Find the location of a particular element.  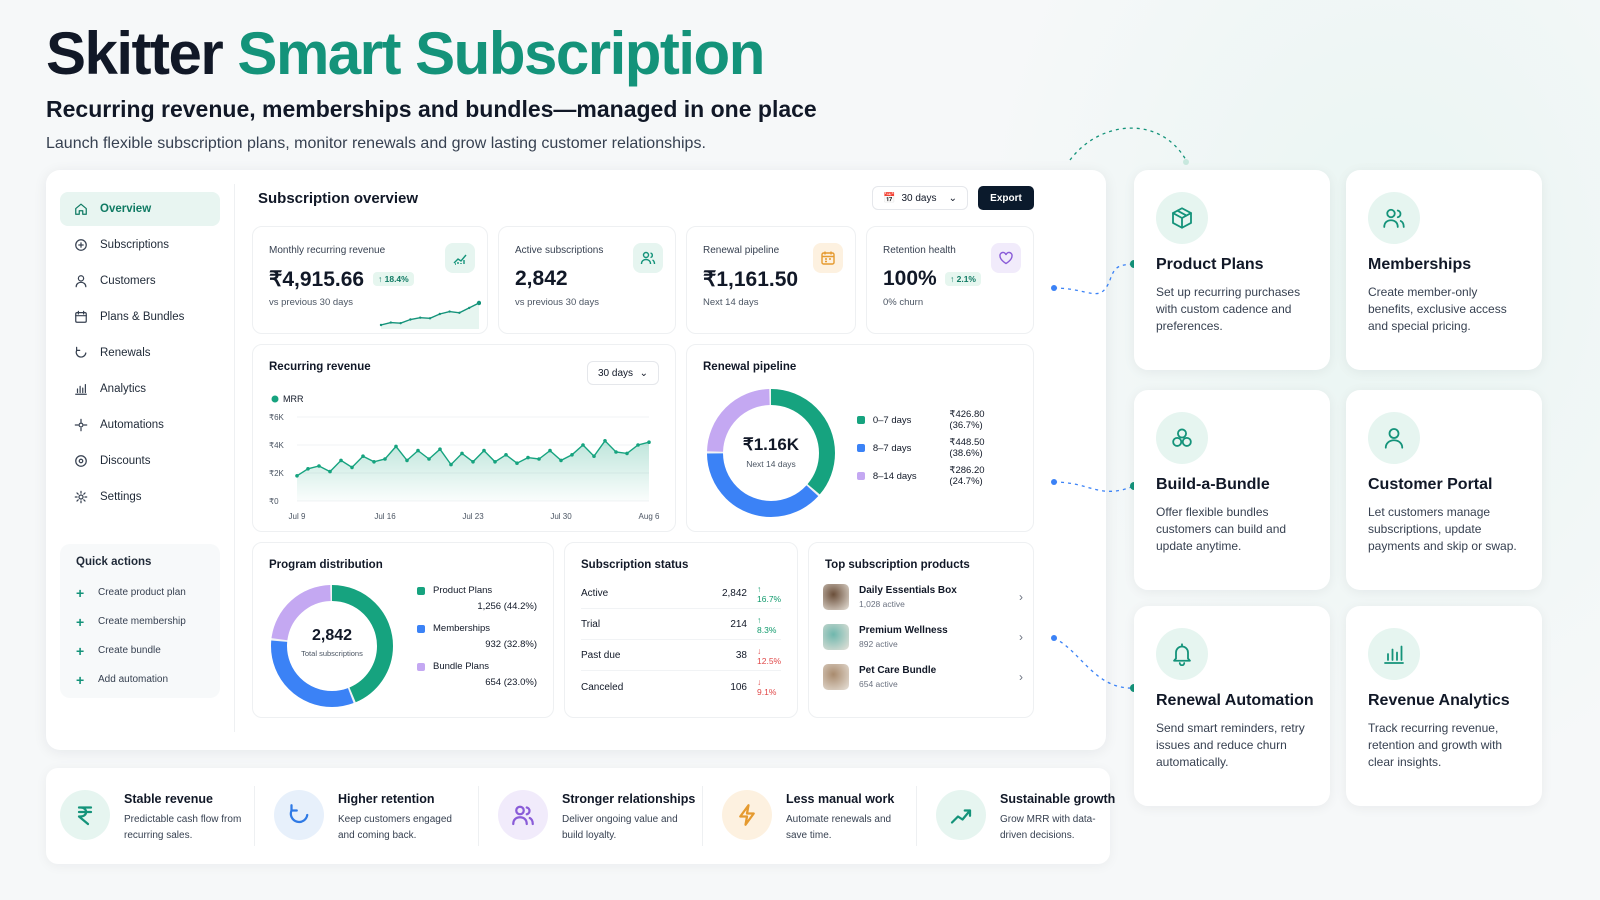

status-value: 2,842 is located at coordinates (734, 593).